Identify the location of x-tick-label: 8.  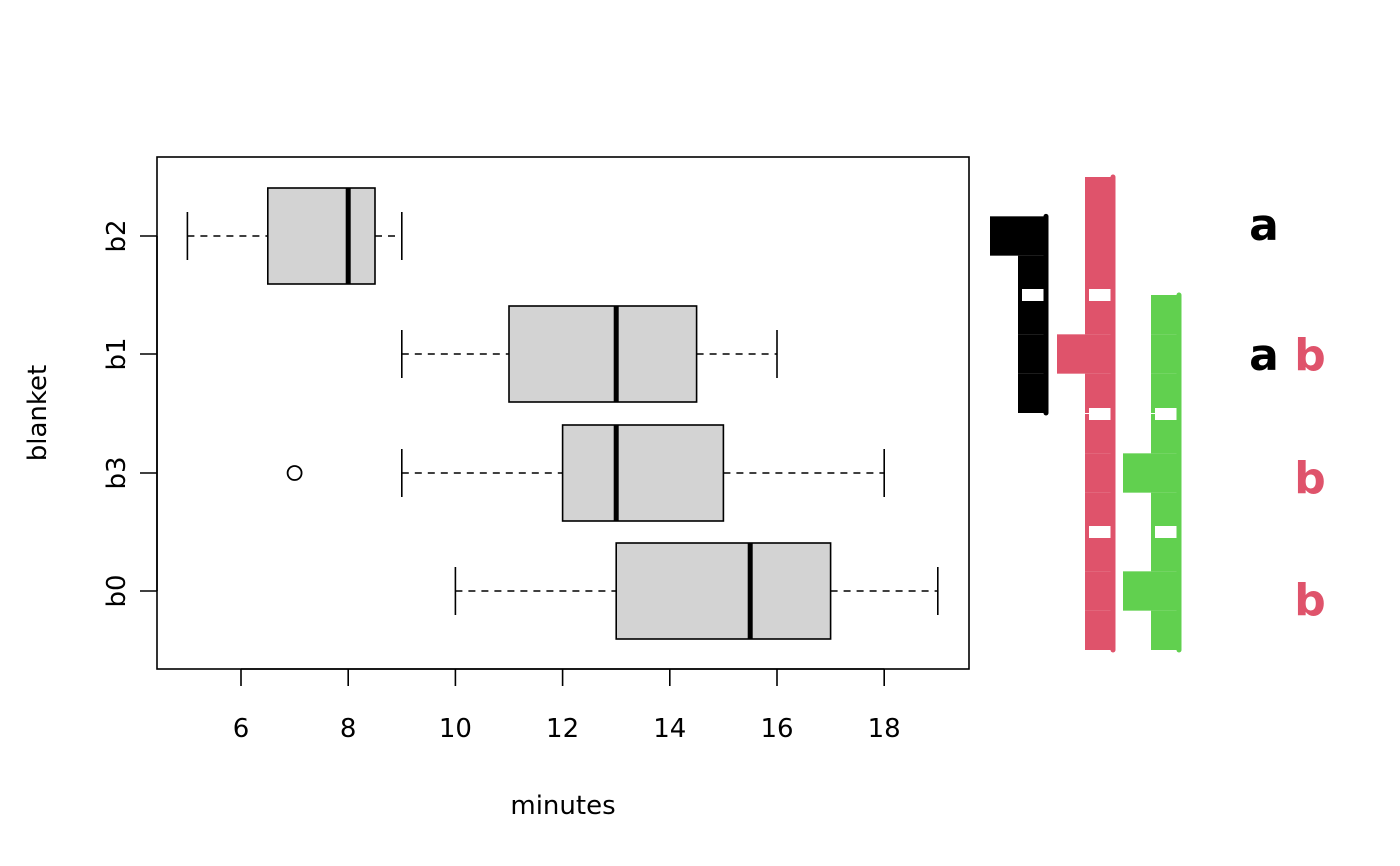
(348, 729).